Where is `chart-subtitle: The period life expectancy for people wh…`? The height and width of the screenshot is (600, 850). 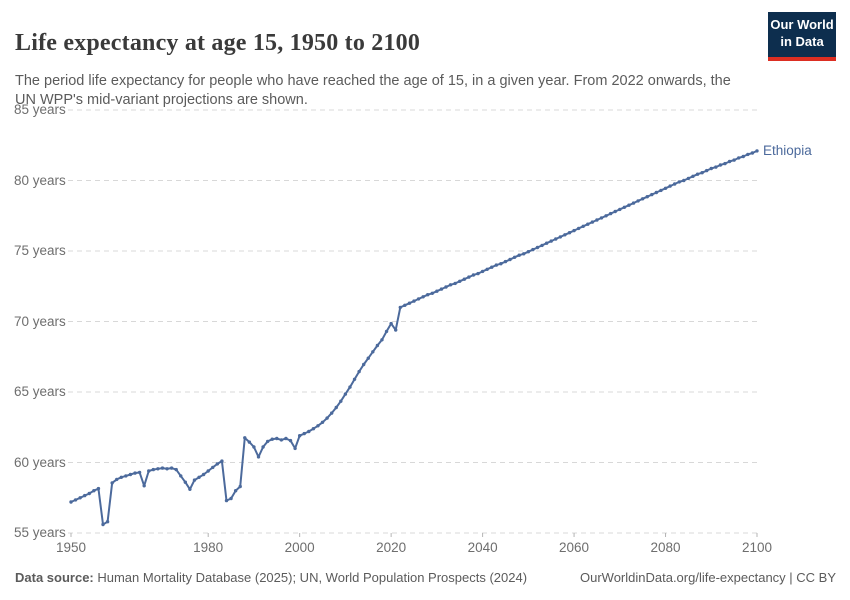
chart-subtitle: The period life expectancy for people wh… is located at coordinates (373, 90).